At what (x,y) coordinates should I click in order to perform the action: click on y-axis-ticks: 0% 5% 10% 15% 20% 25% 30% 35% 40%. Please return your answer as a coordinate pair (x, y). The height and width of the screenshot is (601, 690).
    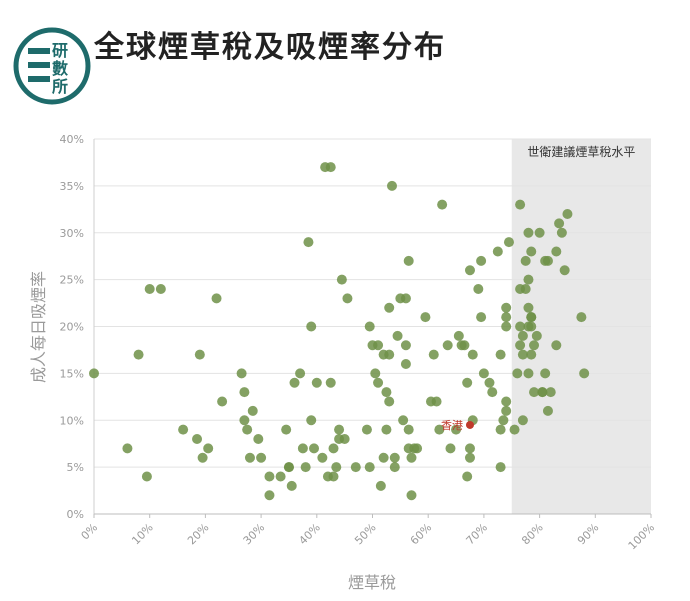
    Looking at the image, I should click on (72, 327).